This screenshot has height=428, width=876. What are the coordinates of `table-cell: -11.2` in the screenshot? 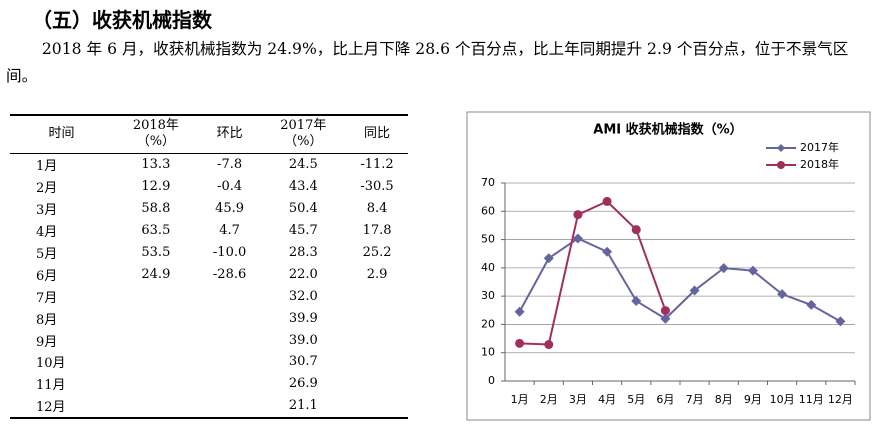 It's located at (377, 165).